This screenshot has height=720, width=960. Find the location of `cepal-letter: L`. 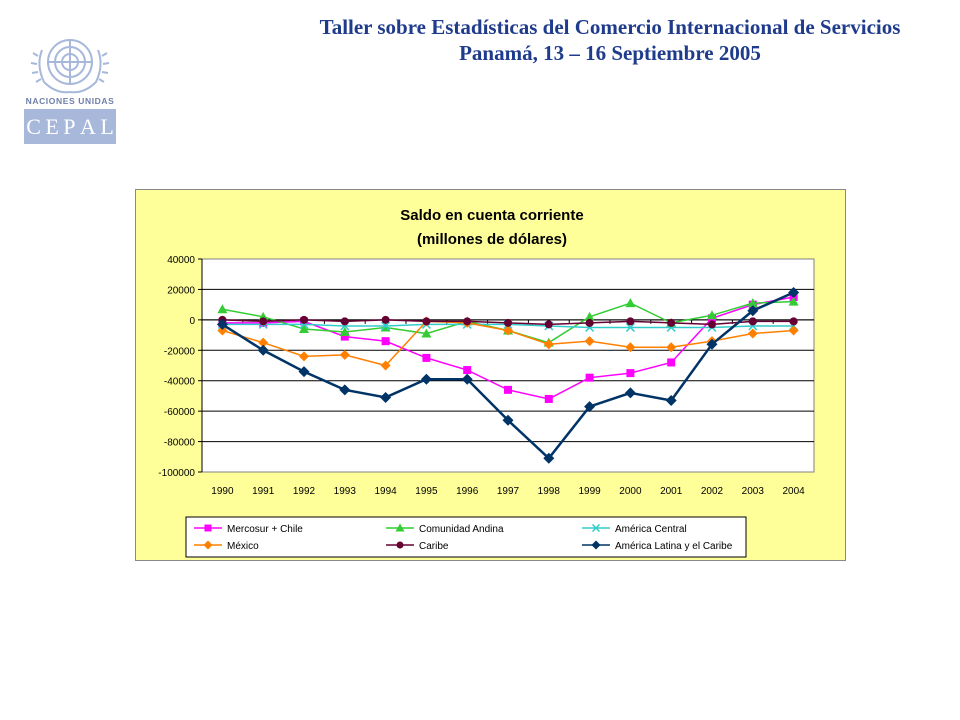

cepal-letter: L is located at coordinates (107, 126).